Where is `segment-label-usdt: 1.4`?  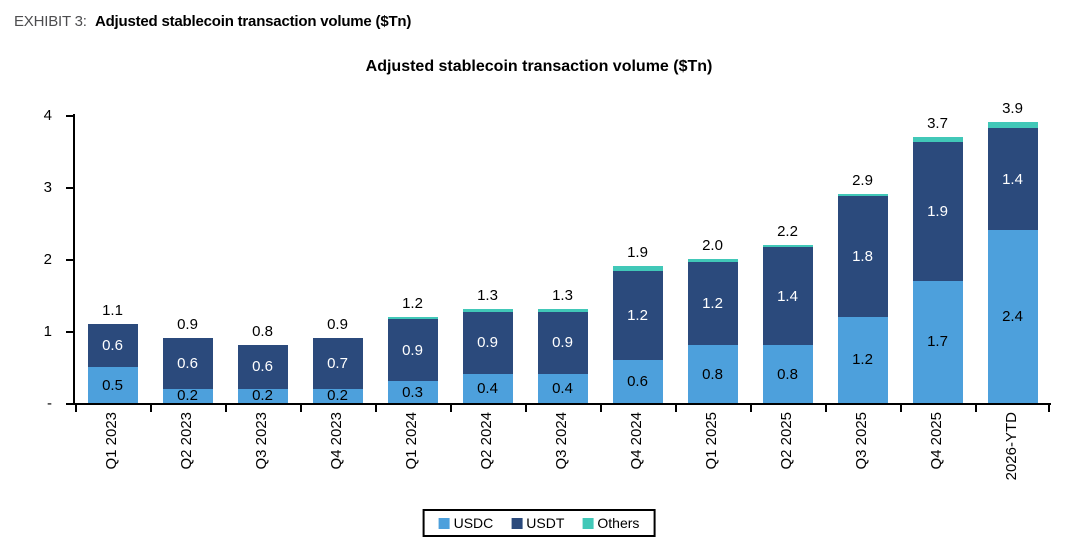
segment-label-usdt: 1.4 is located at coordinates (787, 296).